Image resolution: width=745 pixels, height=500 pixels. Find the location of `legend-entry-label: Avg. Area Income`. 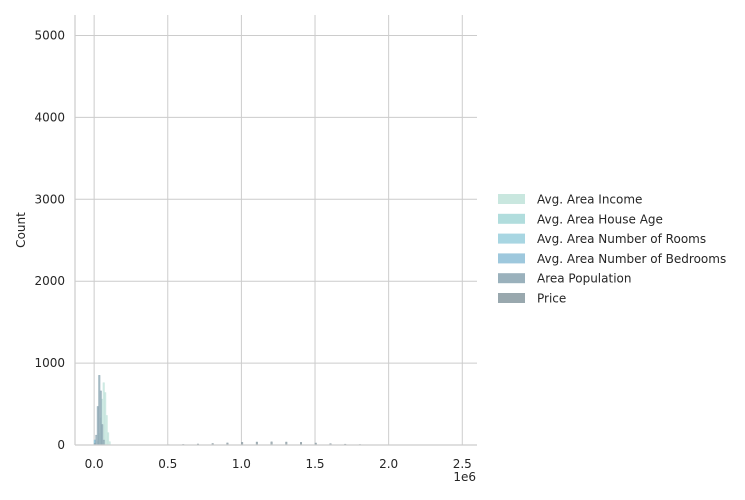

legend-entry-label: Avg. Area Income is located at coordinates (589, 200).